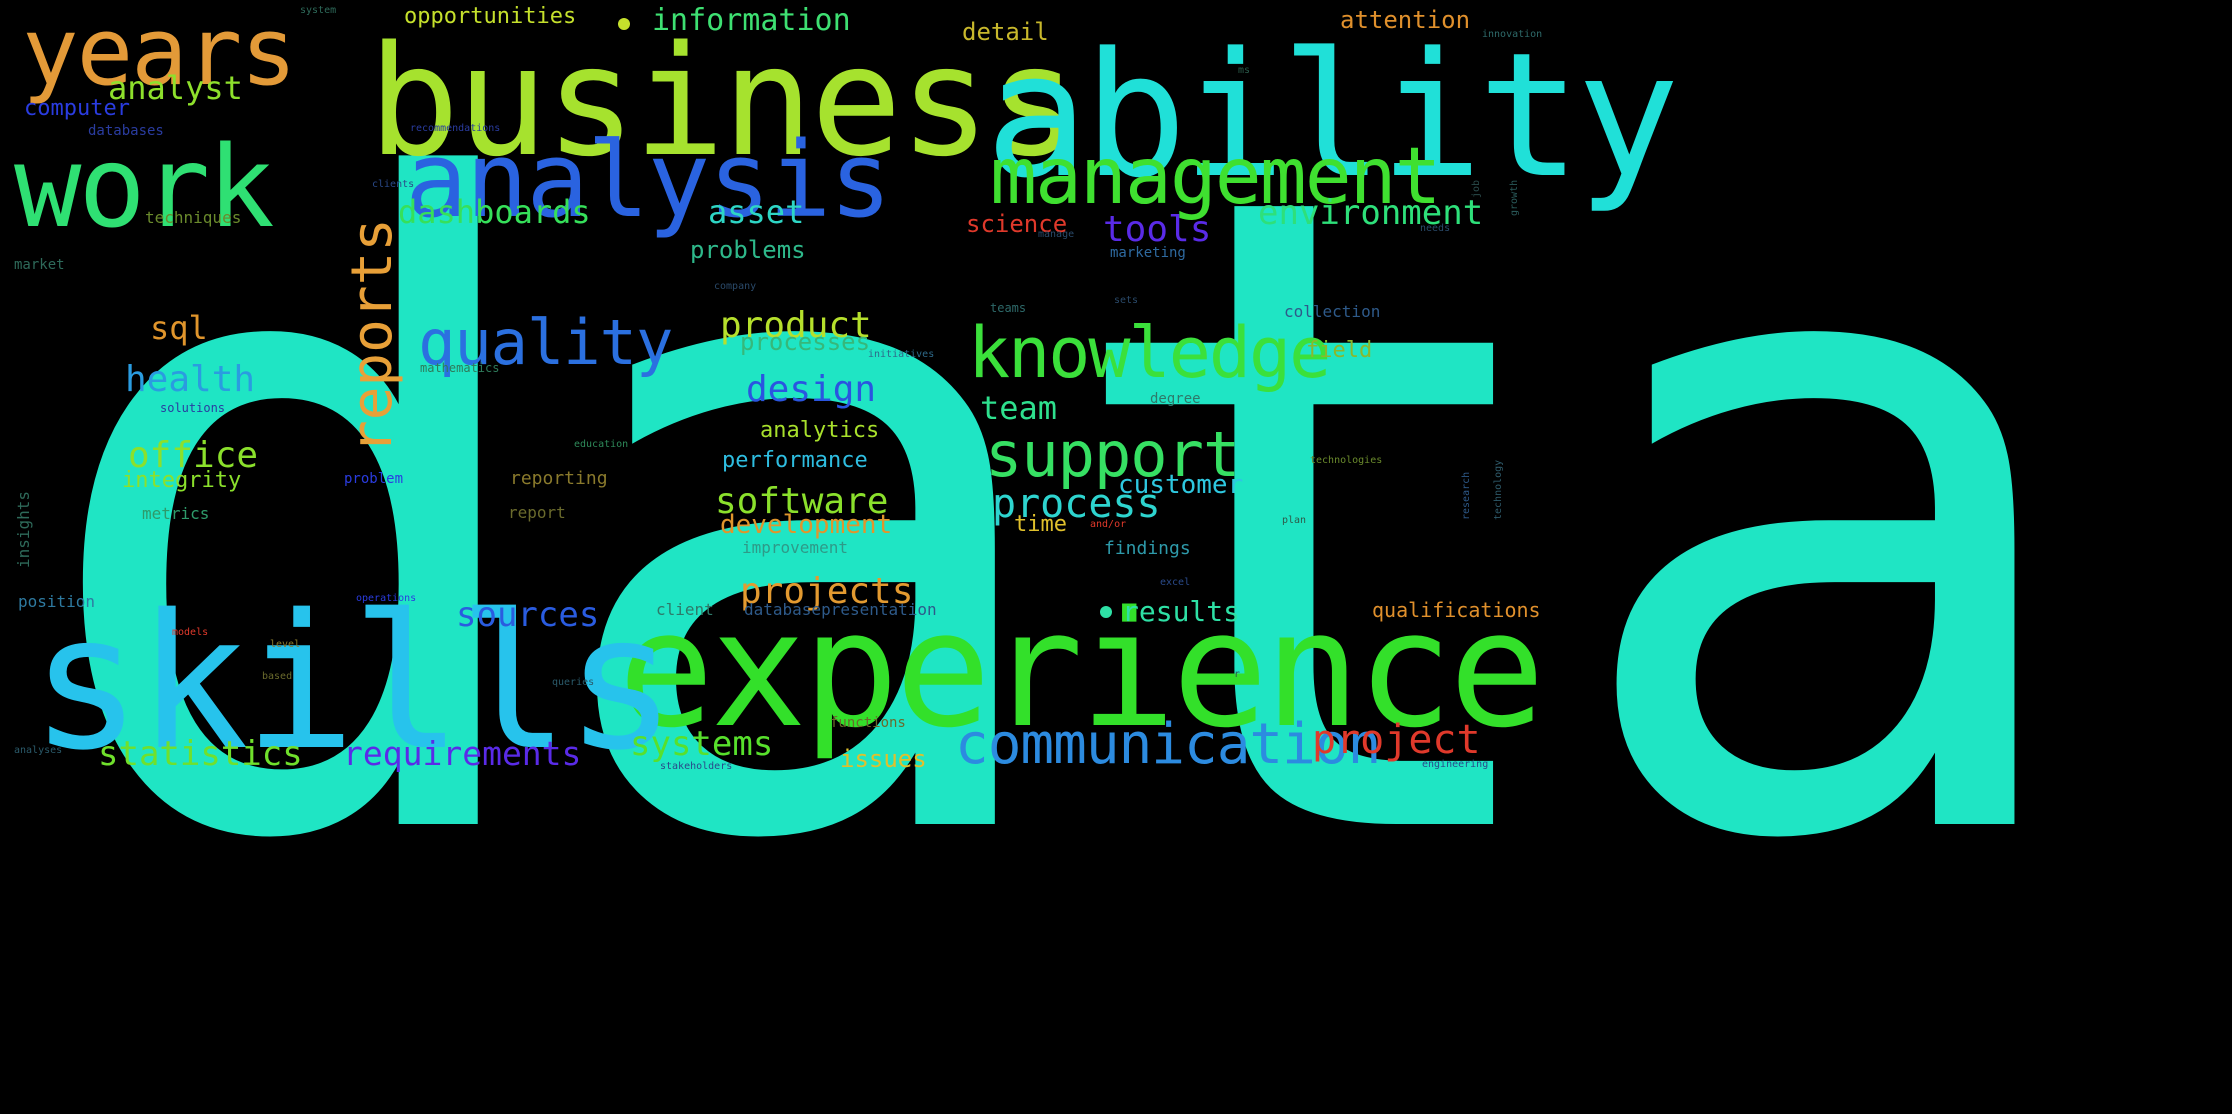  I want to click on word-research: research, so click(1466, 495).